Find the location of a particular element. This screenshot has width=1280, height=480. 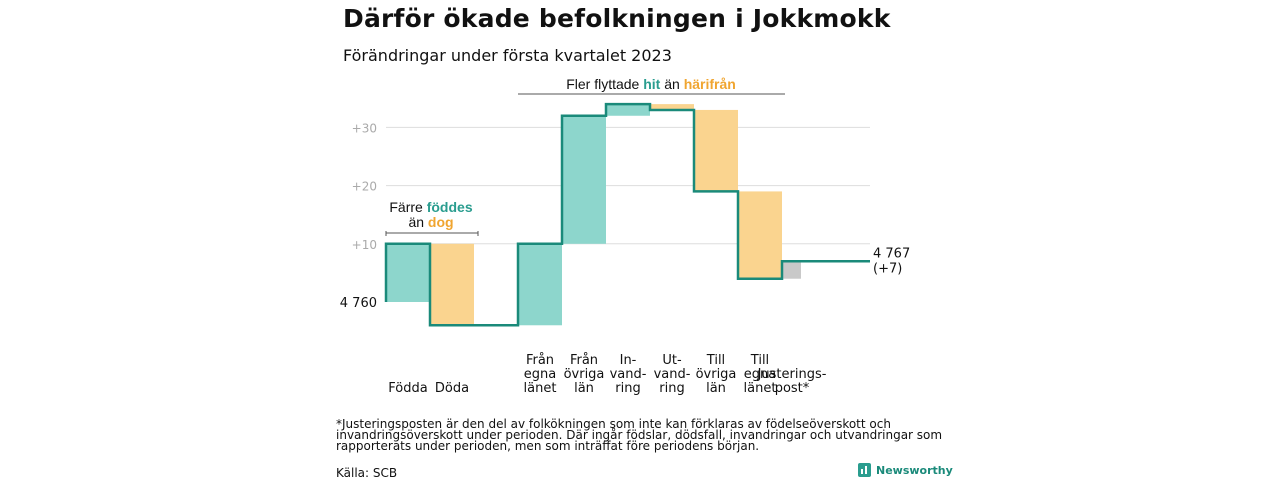

y-tick-label: +30 is located at coordinates (364, 128).